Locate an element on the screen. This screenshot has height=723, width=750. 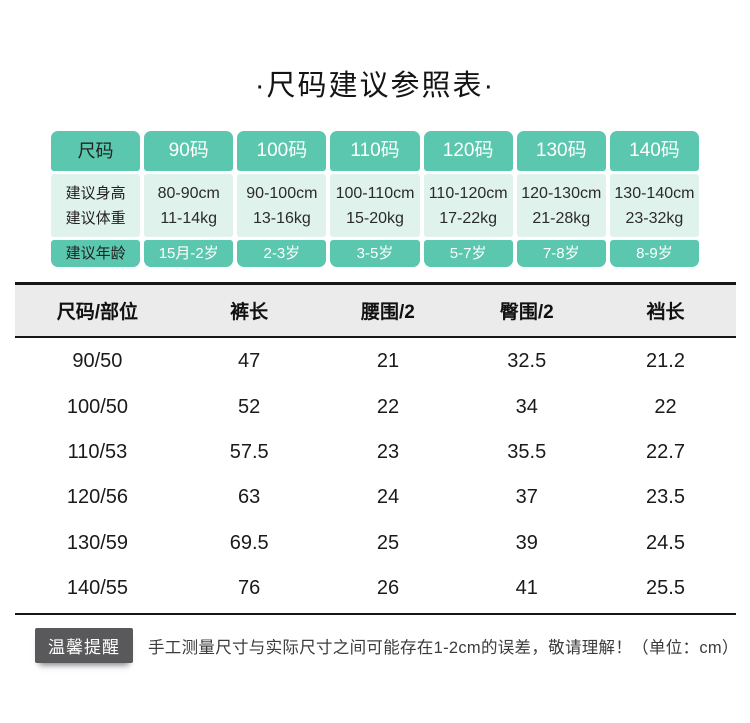
height-row-label: 建议身高 is located at coordinates (95, 193).